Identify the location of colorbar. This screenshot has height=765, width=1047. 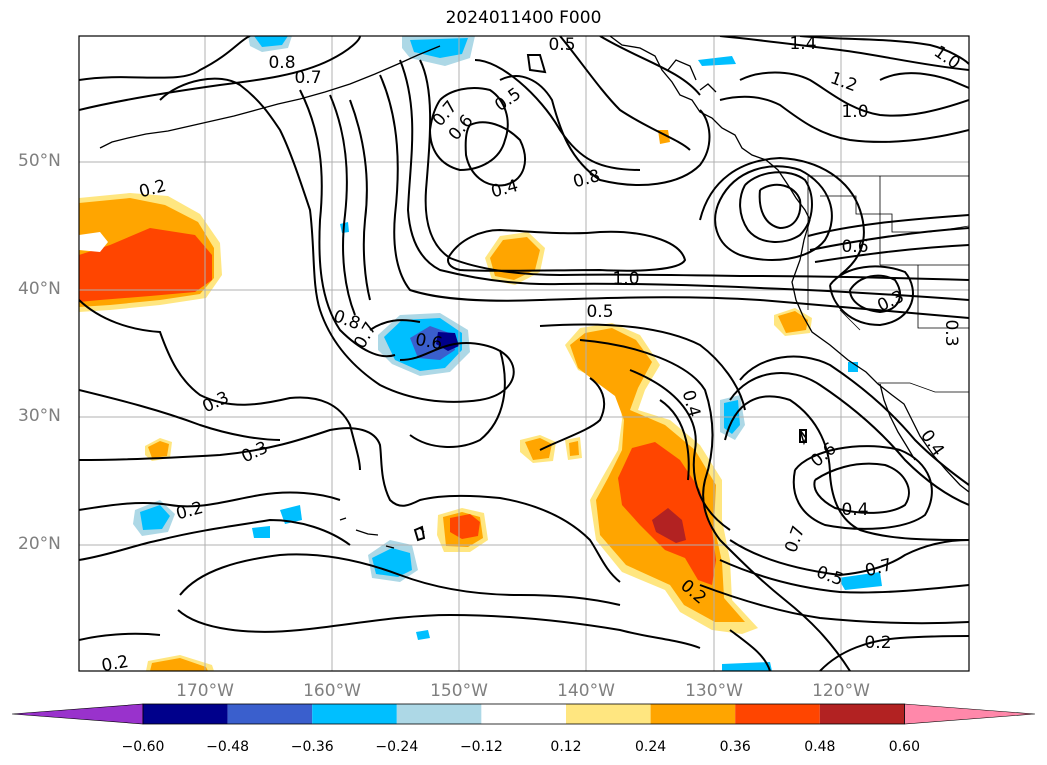
(523, 714).